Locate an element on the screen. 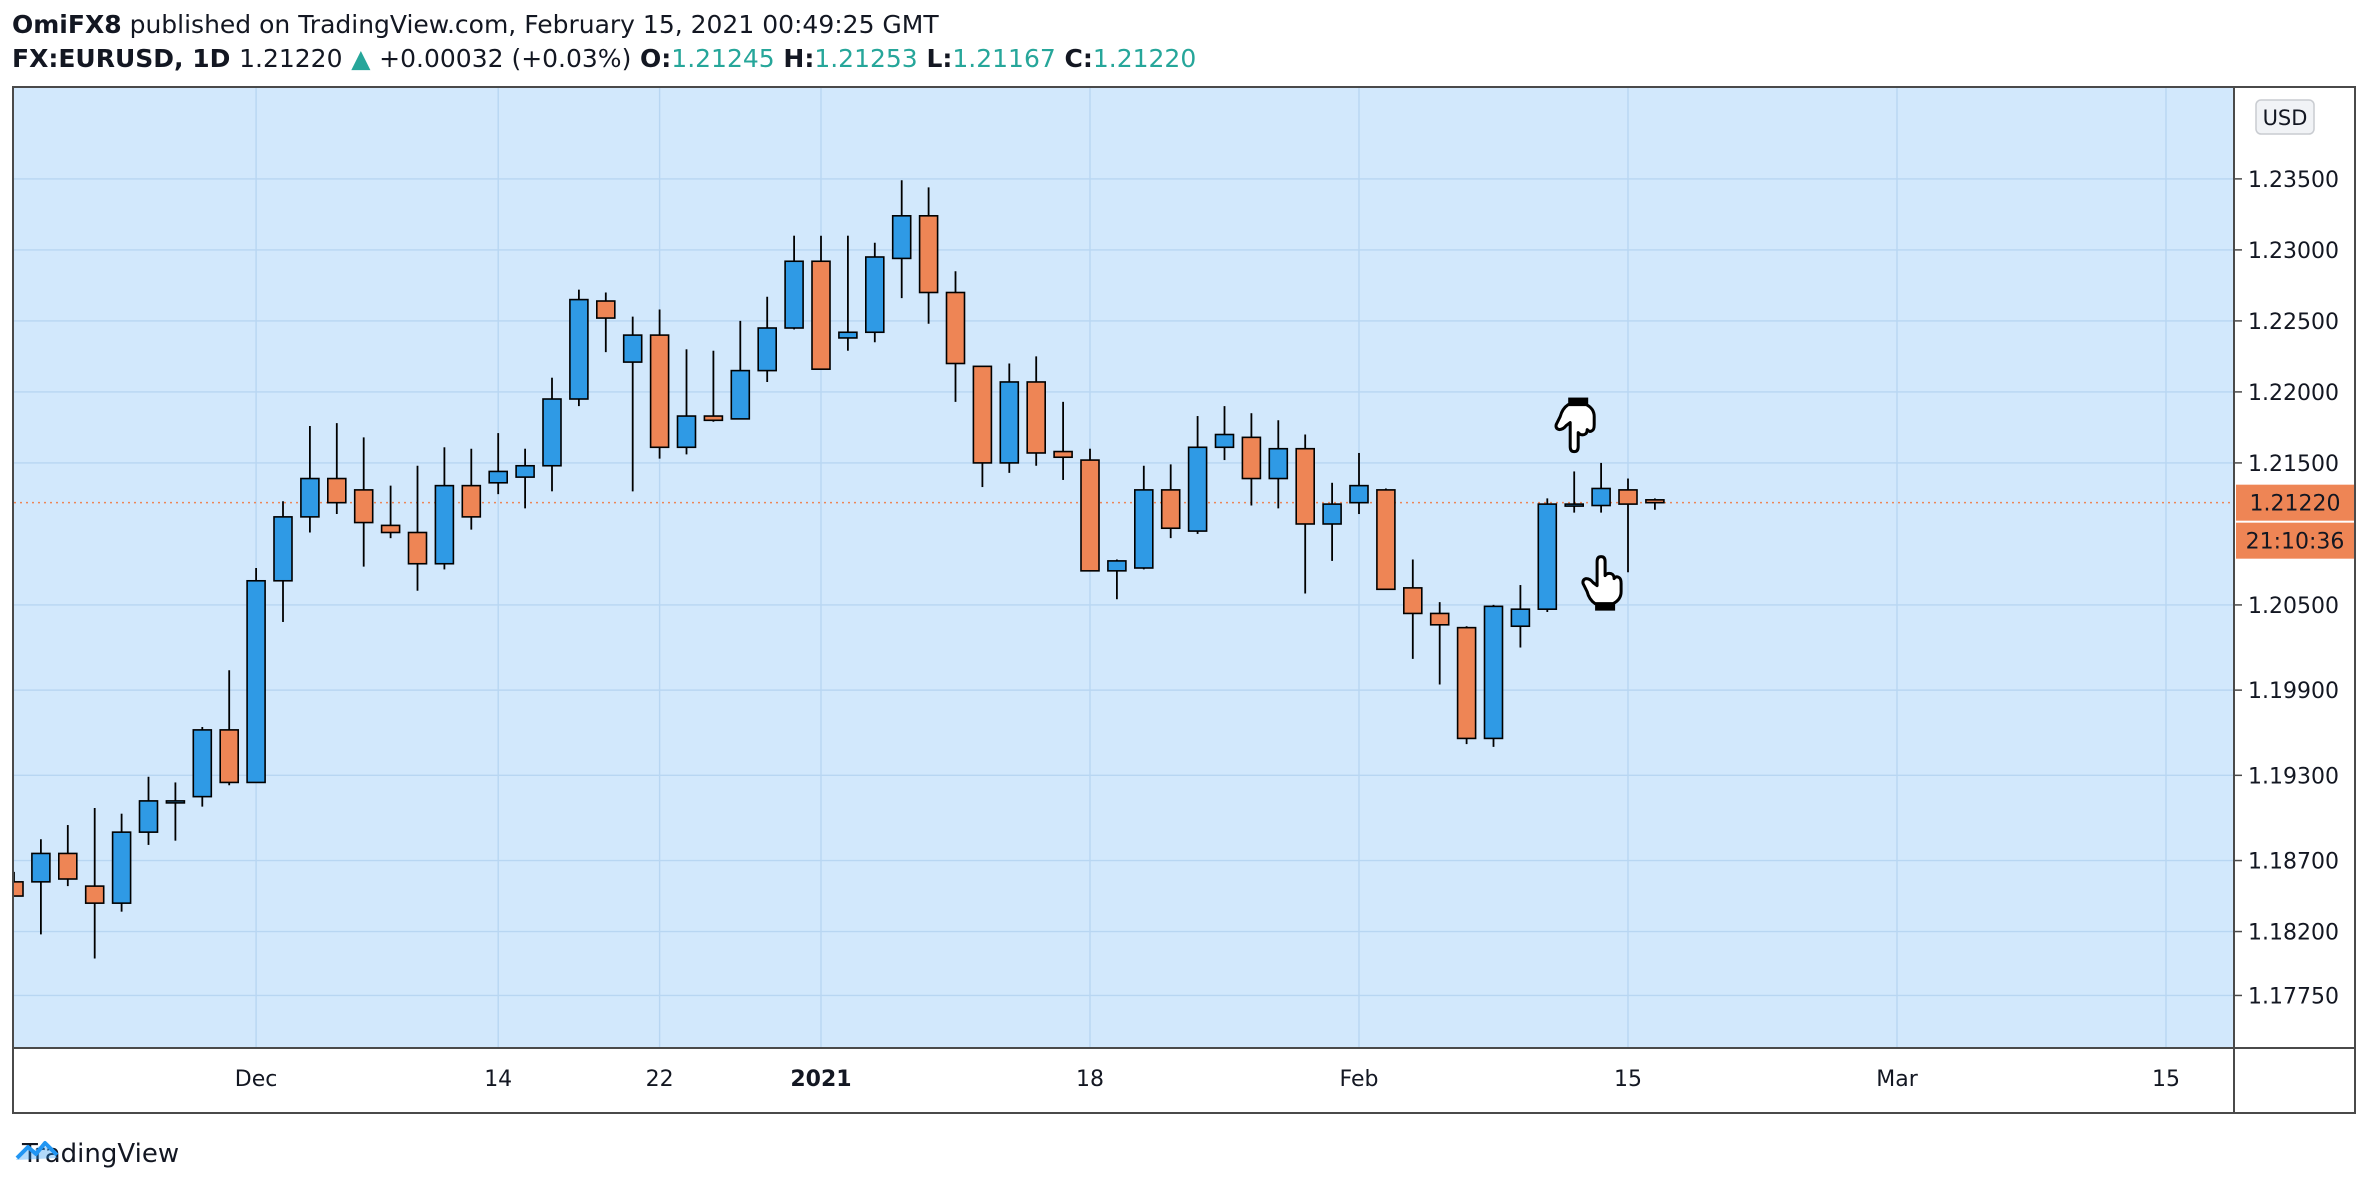  currency-tag is located at coordinates (2285, 117).